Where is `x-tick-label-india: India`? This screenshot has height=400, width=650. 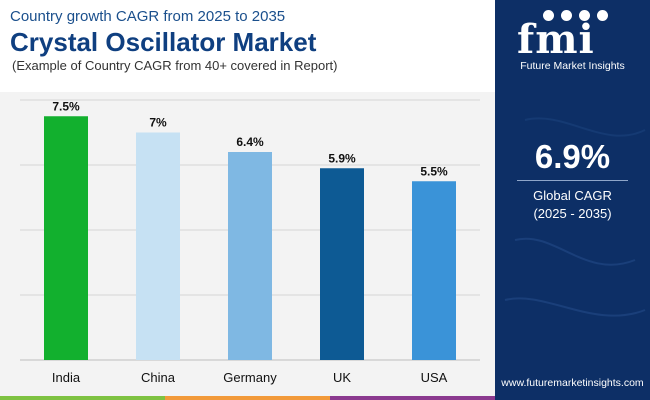 x-tick-label-india: India is located at coordinates (66, 377).